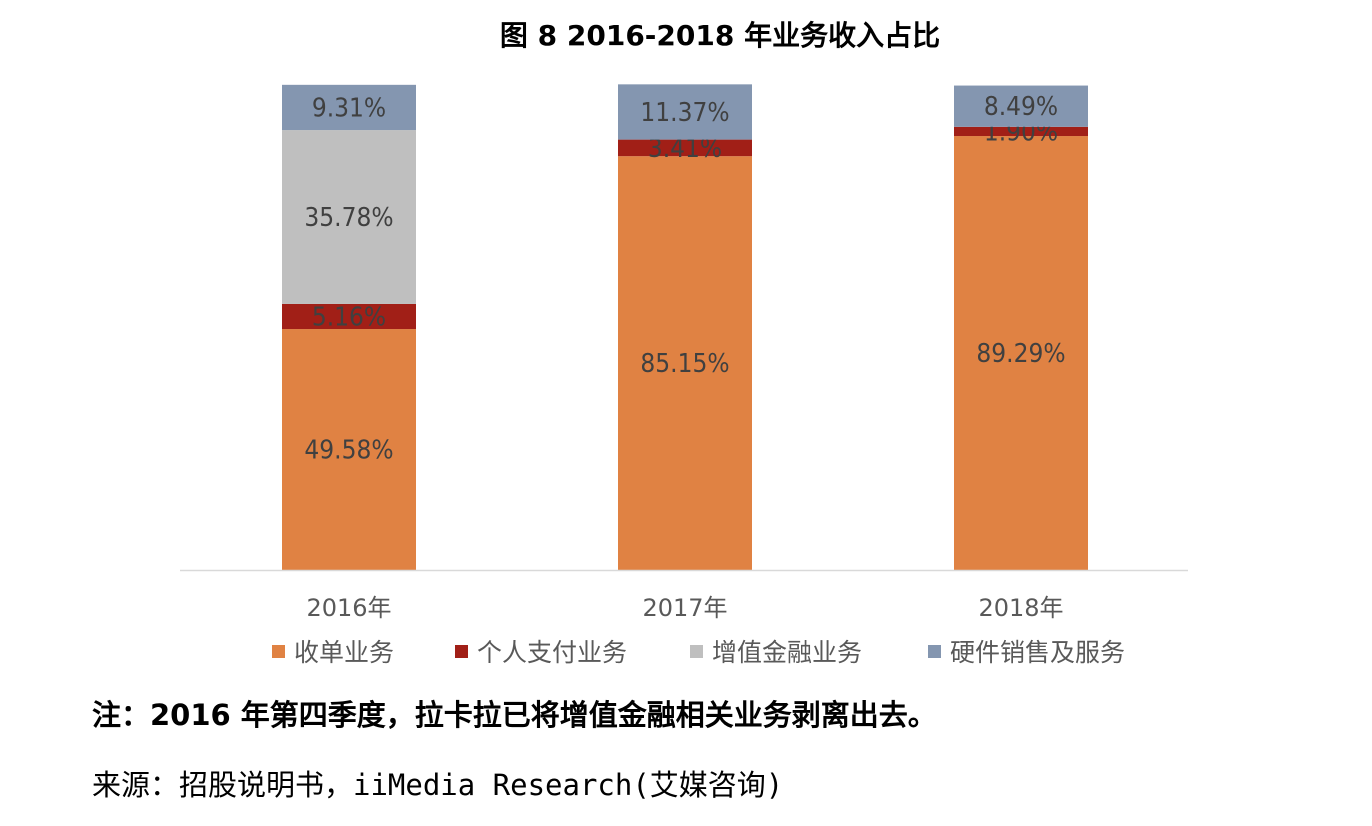 Image resolution: width=1372 pixels, height=826 pixels. Describe the element at coordinates (787, 652) in the screenshot. I see `legend-label: 增值金融业务` at that location.